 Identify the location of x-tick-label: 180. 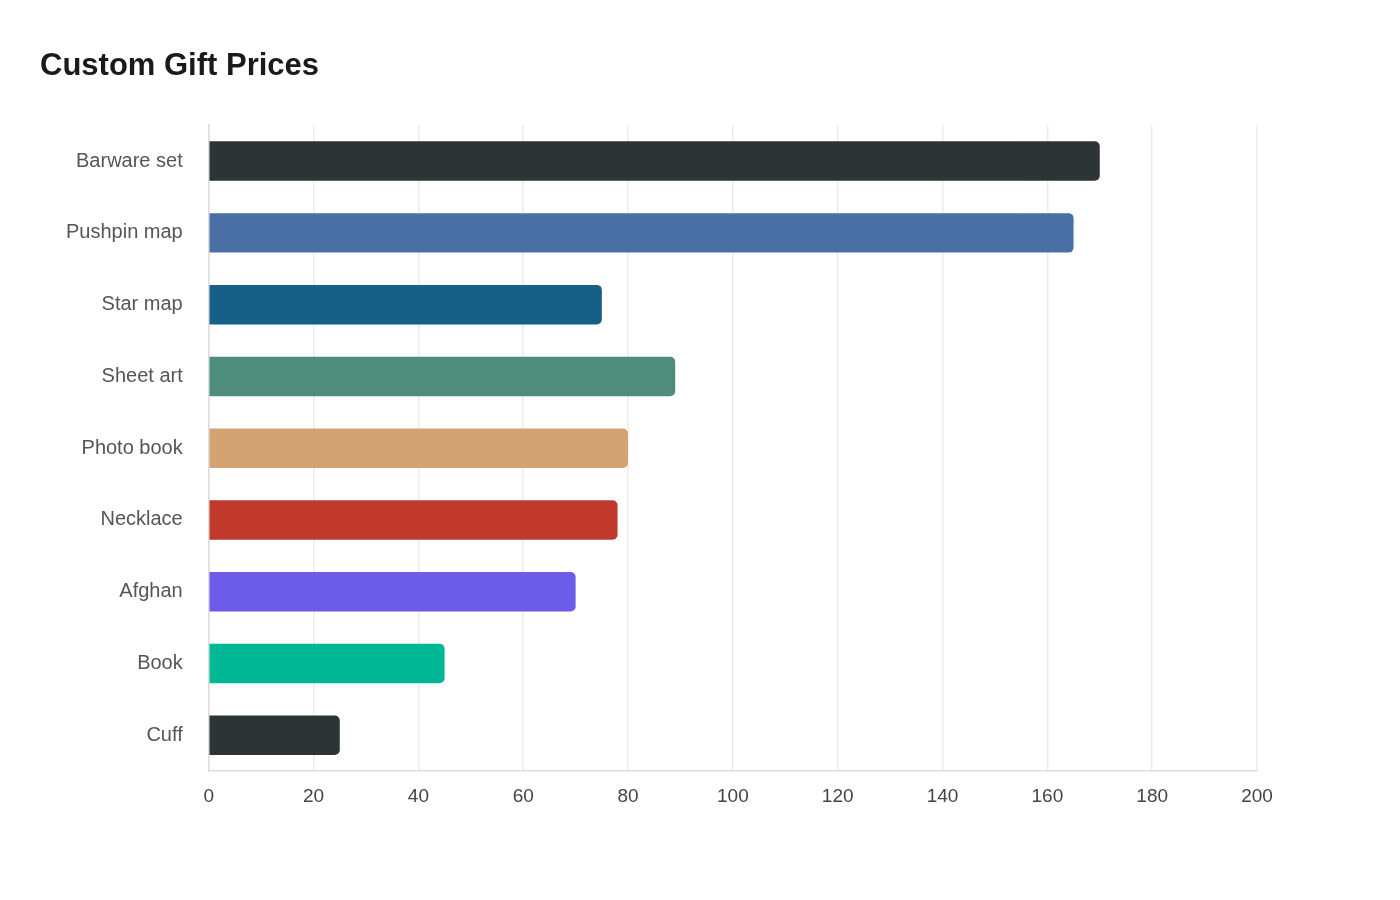
(1152, 795).